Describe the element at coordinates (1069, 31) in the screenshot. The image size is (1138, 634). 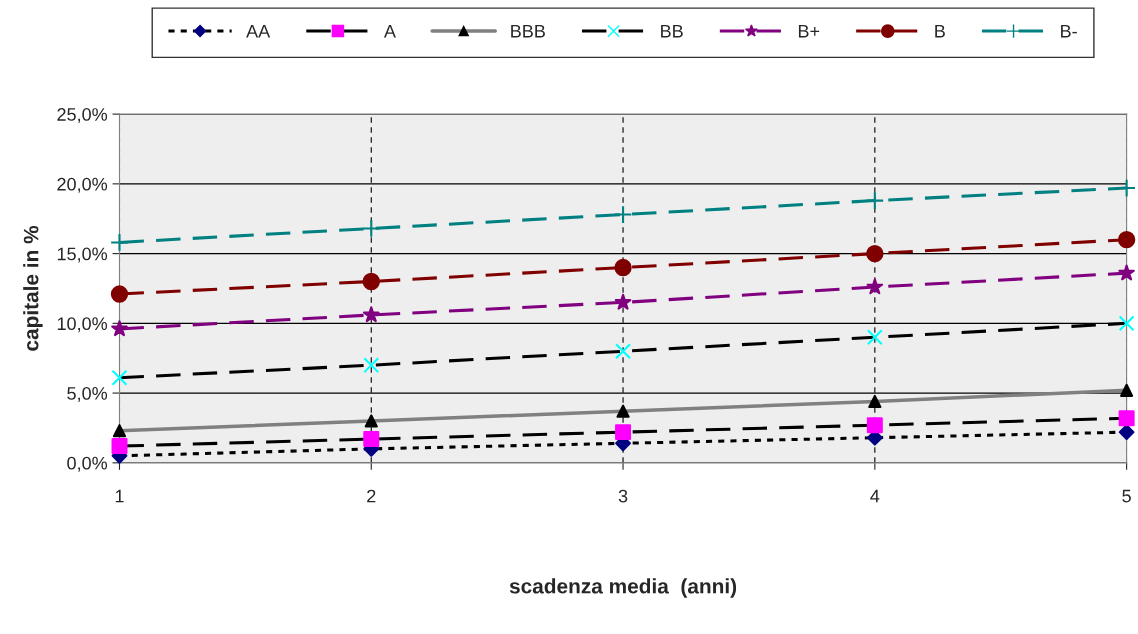
I see `legend-label: B-` at that location.